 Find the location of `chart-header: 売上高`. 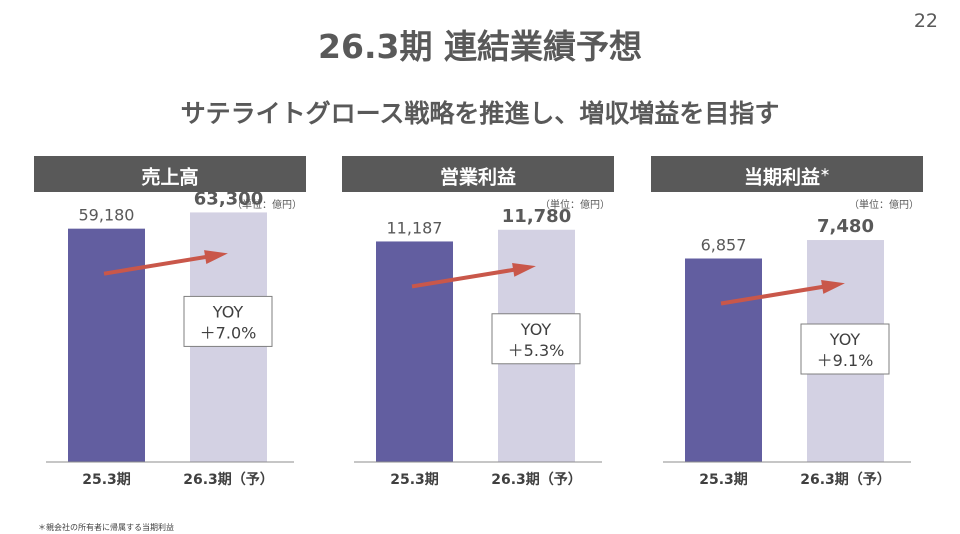

chart-header: 売上高 is located at coordinates (170, 174).